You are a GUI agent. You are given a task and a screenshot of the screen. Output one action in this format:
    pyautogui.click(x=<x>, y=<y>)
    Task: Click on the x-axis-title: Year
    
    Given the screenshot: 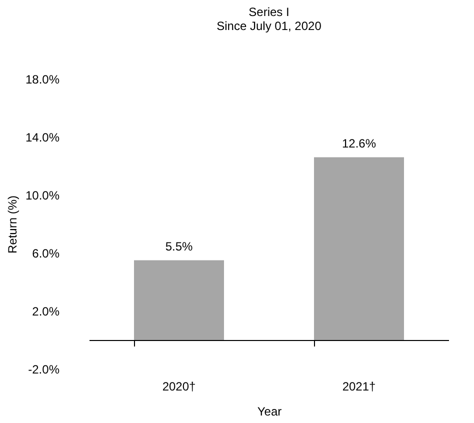 What is the action you would take?
    pyautogui.click(x=269, y=411)
    